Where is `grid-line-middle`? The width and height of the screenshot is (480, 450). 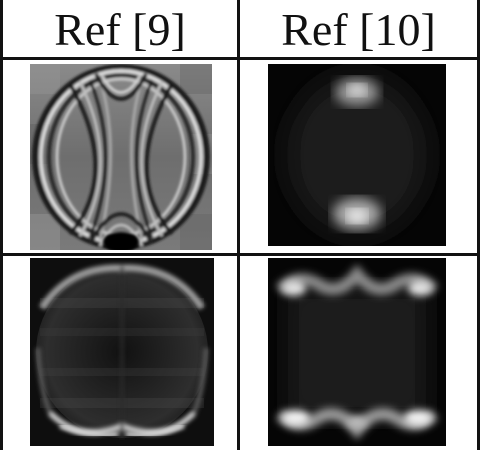
grid-line-middle is located at coordinates (238, 225).